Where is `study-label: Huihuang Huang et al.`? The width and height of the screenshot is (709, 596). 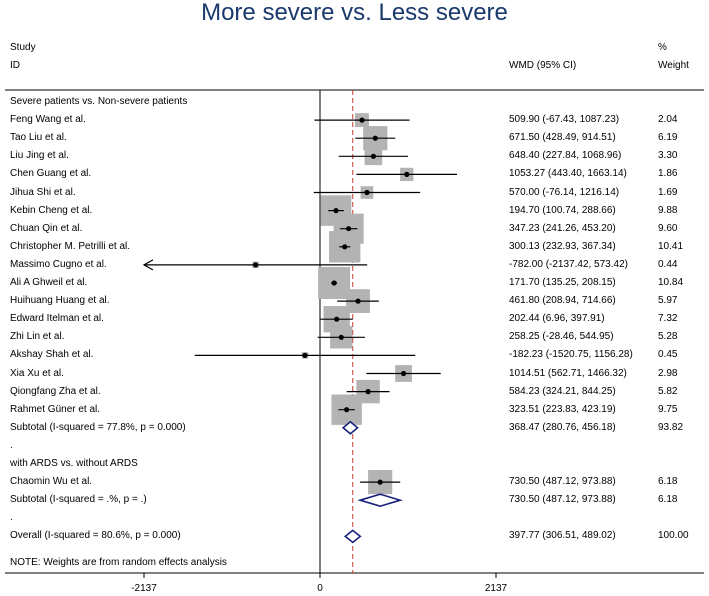 study-label: Huihuang Huang et al. is located at coordinates (60, 301).